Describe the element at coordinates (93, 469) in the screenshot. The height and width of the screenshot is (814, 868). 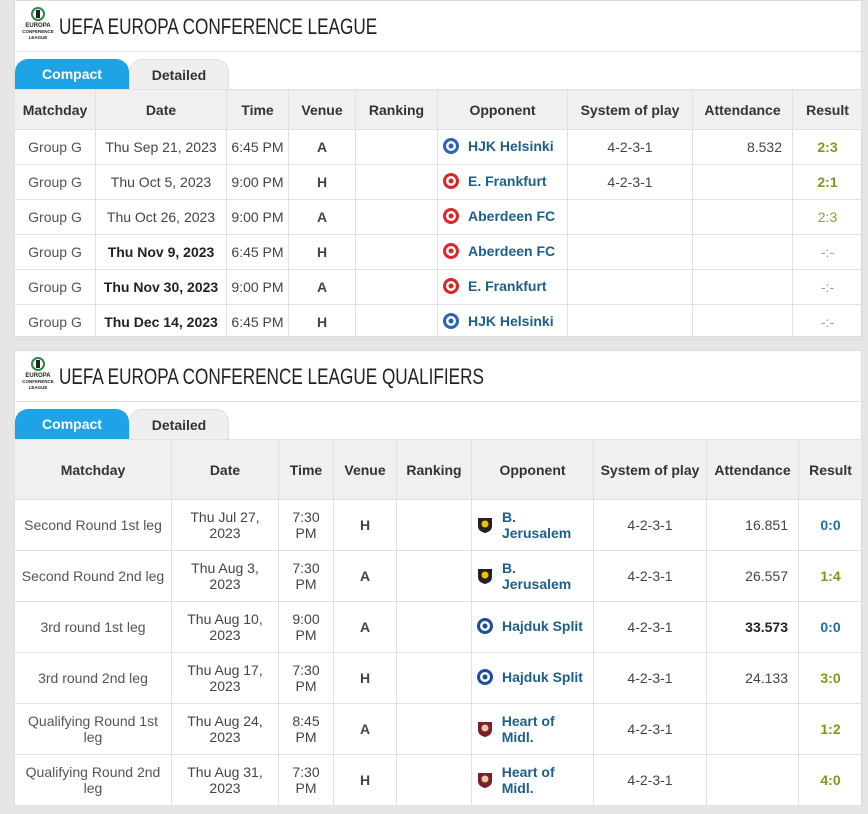
I see `column-header: Matchday` at that location.